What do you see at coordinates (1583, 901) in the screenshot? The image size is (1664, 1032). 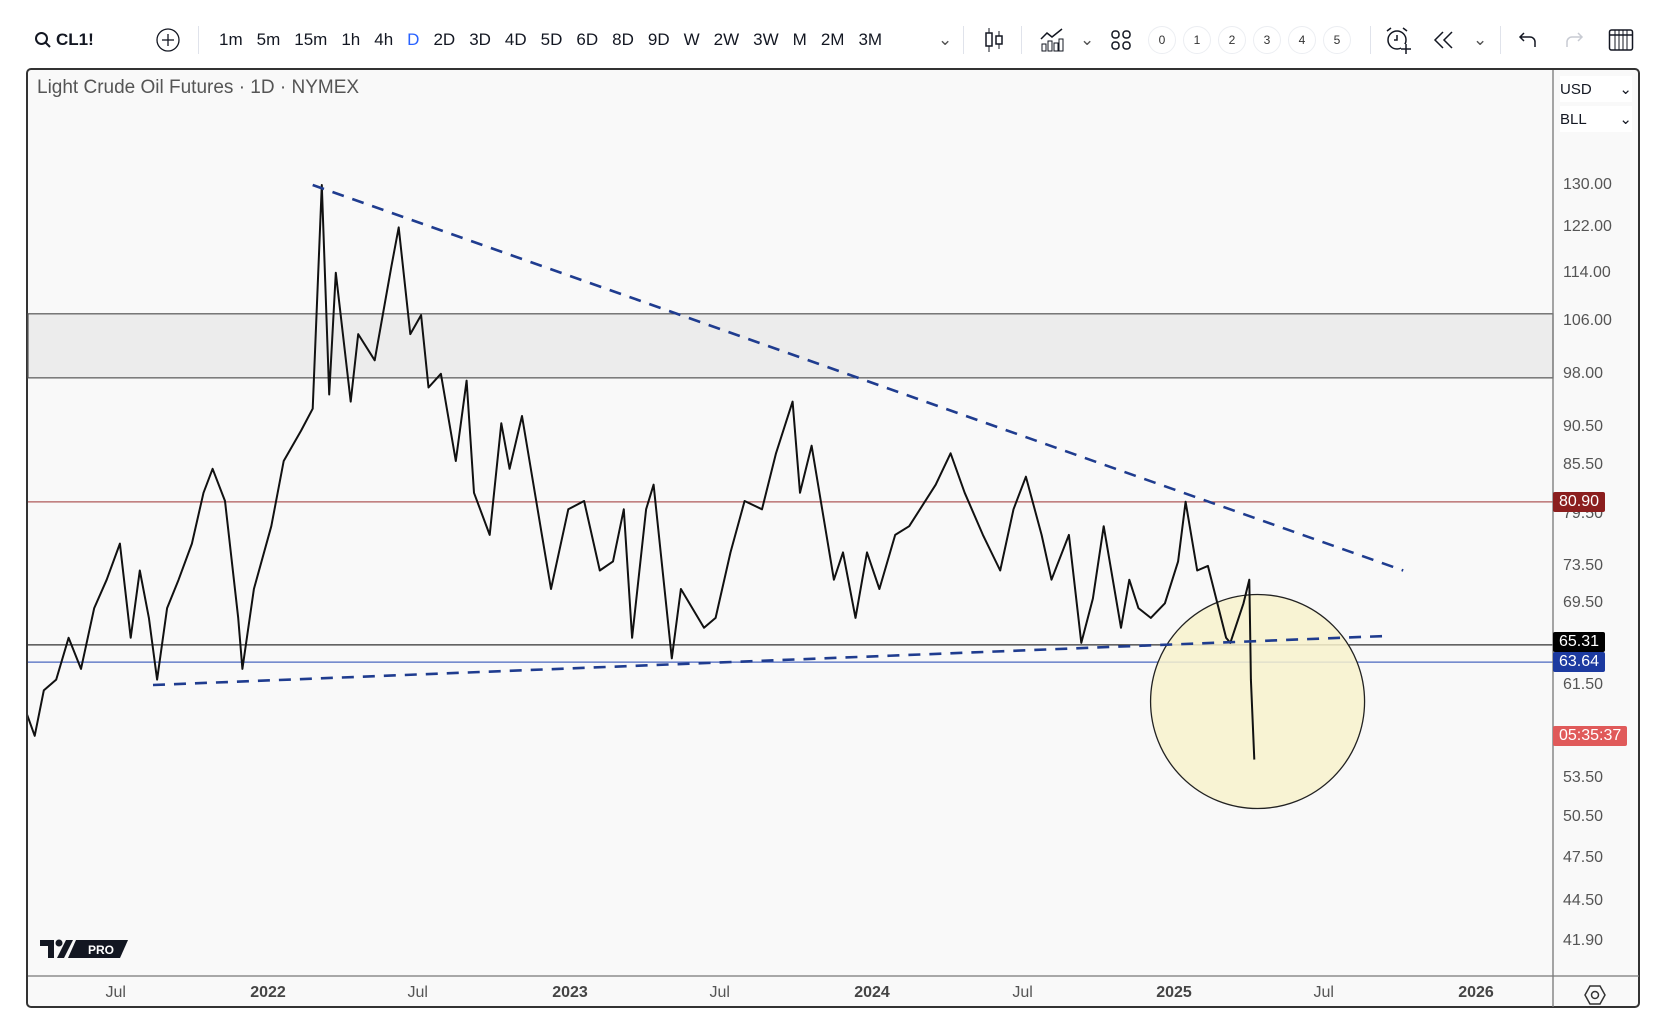 I see `price-tick-label: 44.50` at bounding box center [1583, 901].